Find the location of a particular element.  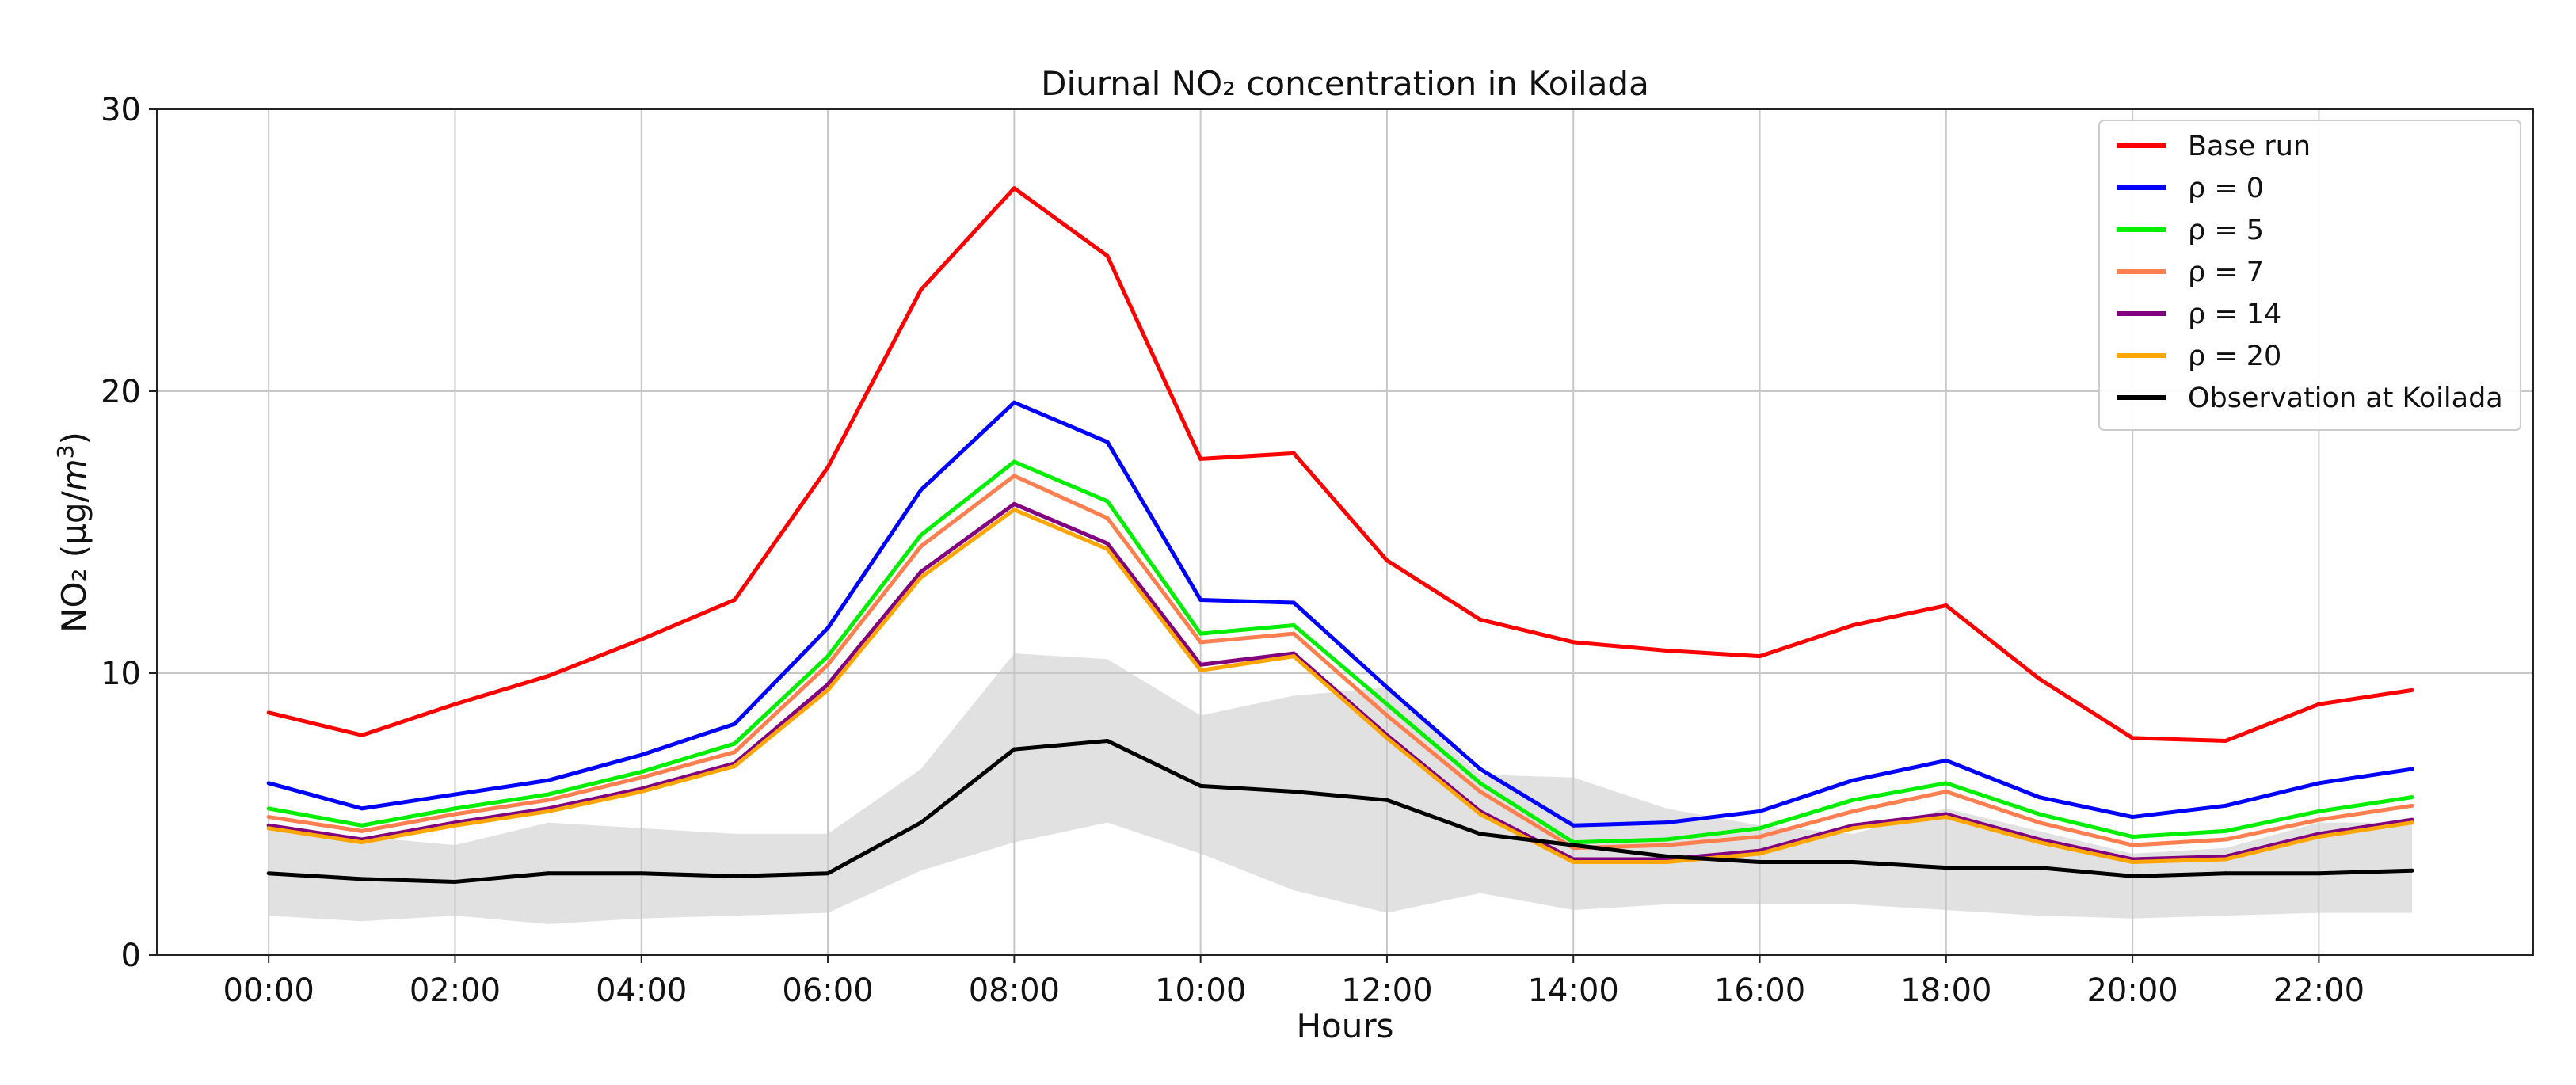

x-tick-label: 18:00 is located at coordinates (1946, 991).